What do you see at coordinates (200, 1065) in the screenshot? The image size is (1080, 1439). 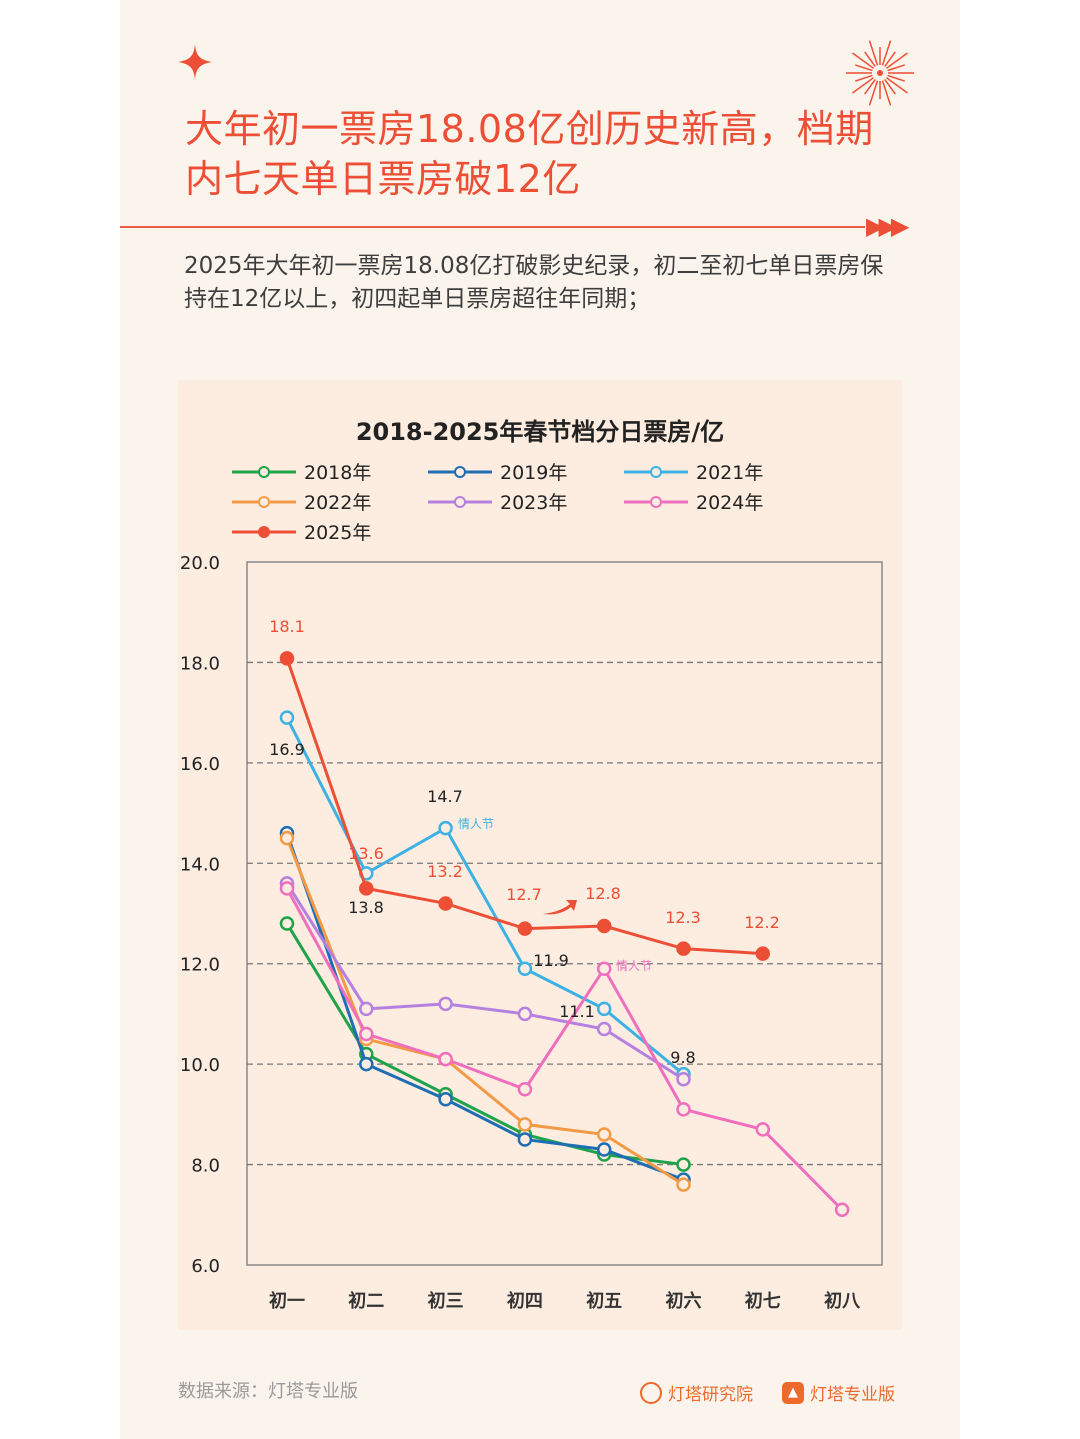 I see `y-tick-label: 10.0` at bounding box center [200, 1065].